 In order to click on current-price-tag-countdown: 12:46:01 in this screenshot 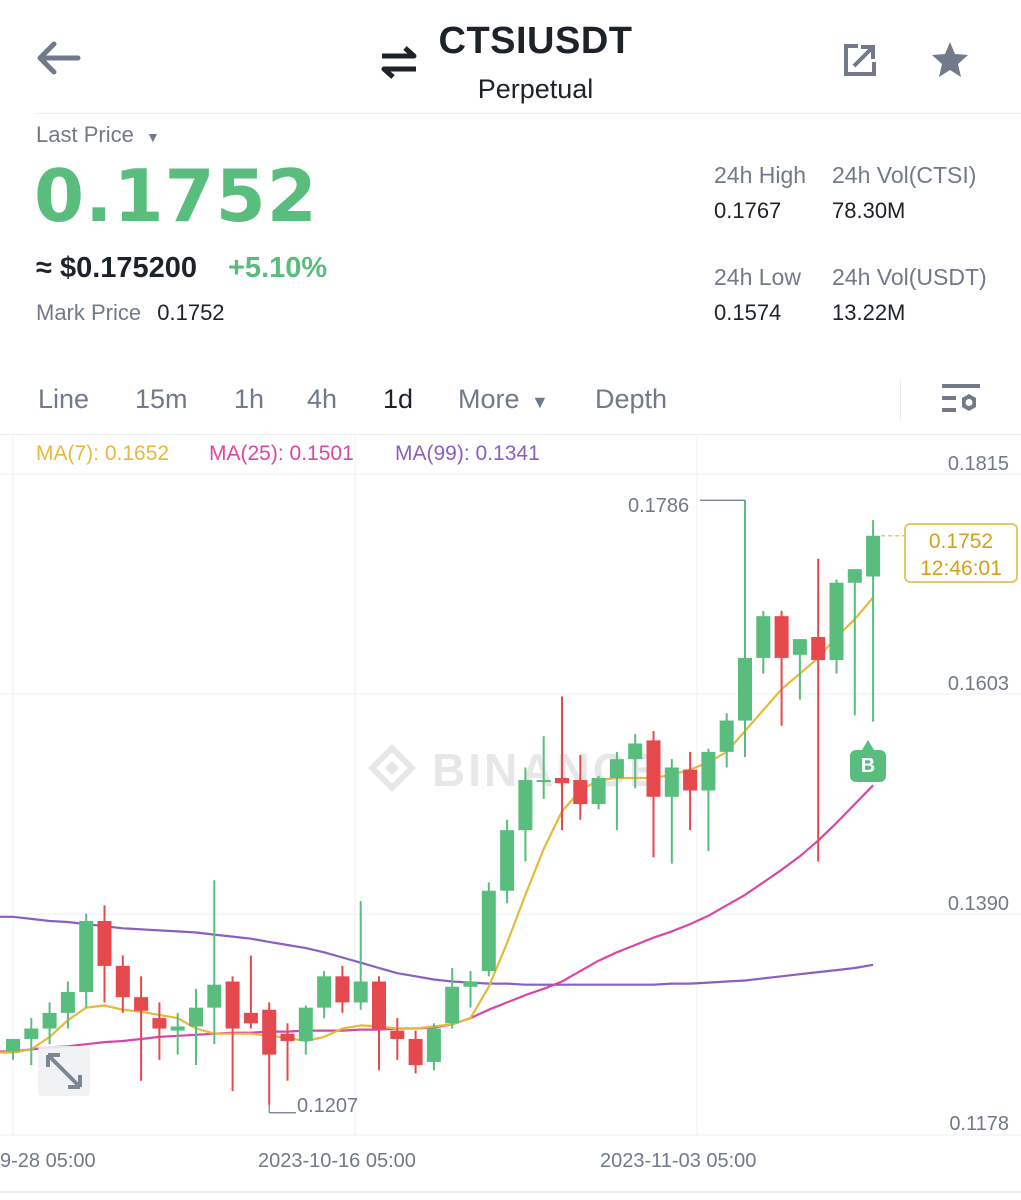, I will do `click(961, 568)`.